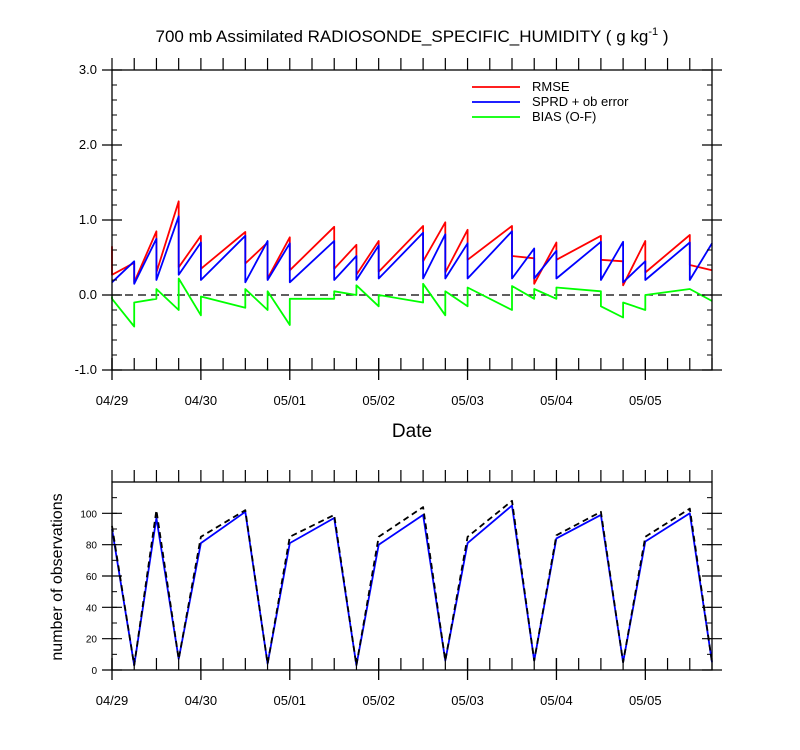 This screenshot has width=800, height=750. What do you see at coordinates (378, 400) in the screenshot?
I see `top-x-tick-label: 05/02` at bounding box center [378, 400].